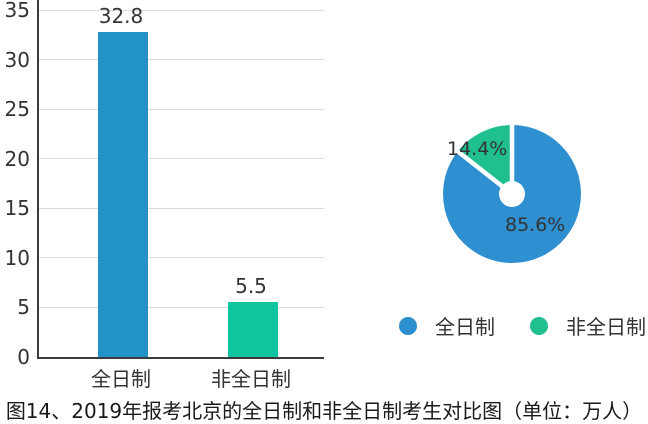 The image size is (648, 424). What do you see at coordinates (251, 379) in the screenshot?
I see `x-category-label: 非全日制` at bounding box center [251, 379].